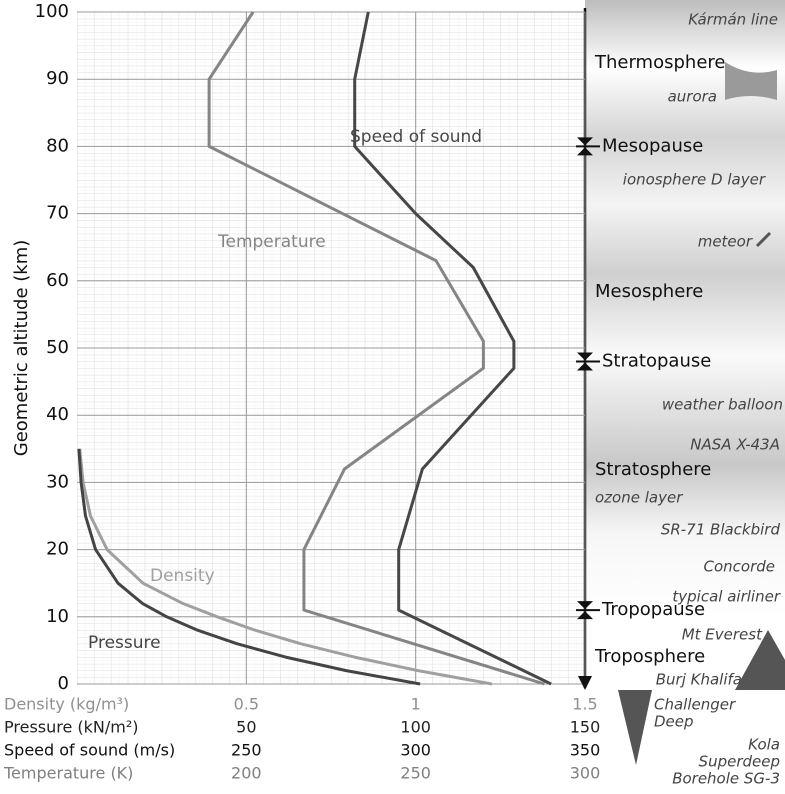 The width and height of the screenshot is (785, 794). Describe the element at coordinates (733, 20) in the screenshot. I see `annotation: Kármán line` at that location.